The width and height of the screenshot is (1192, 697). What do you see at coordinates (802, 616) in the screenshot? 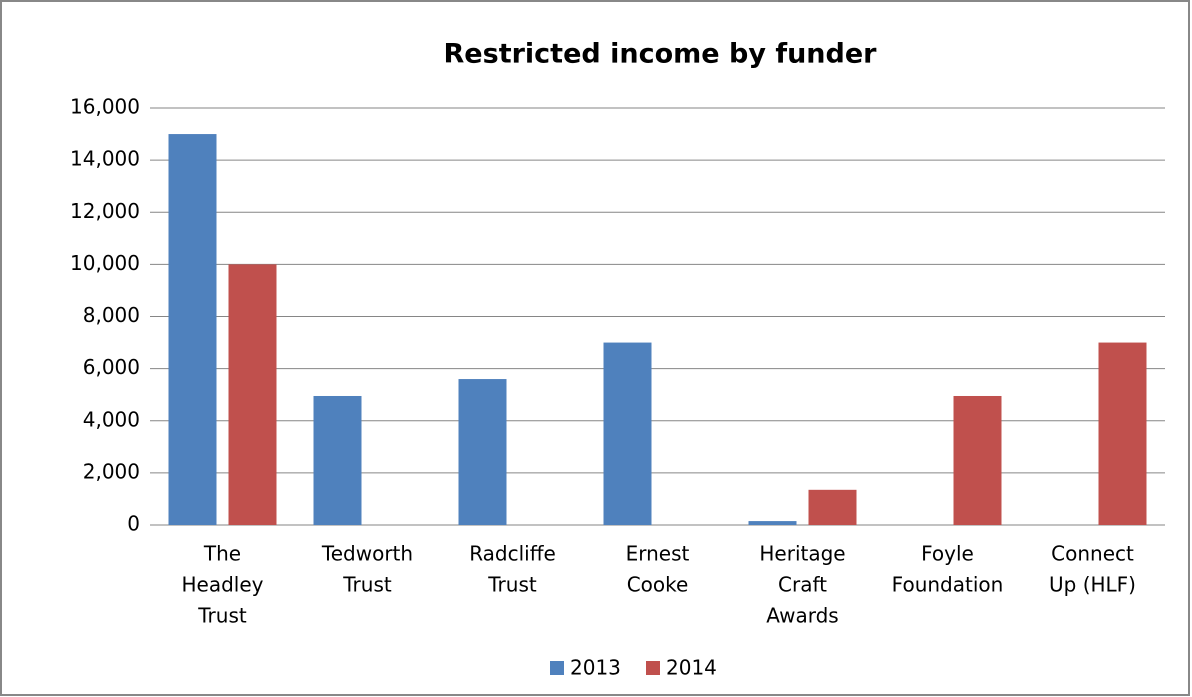
I see `x-tick-label: Awards` at bounding box center [802, 616].